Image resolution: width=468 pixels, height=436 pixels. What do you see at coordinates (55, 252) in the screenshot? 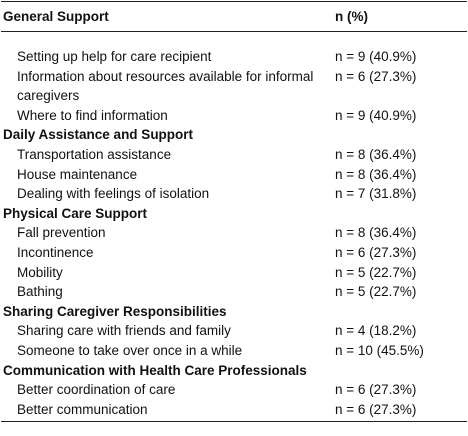
I see `item-label: Incontinence` at bounding box center [55, 252].